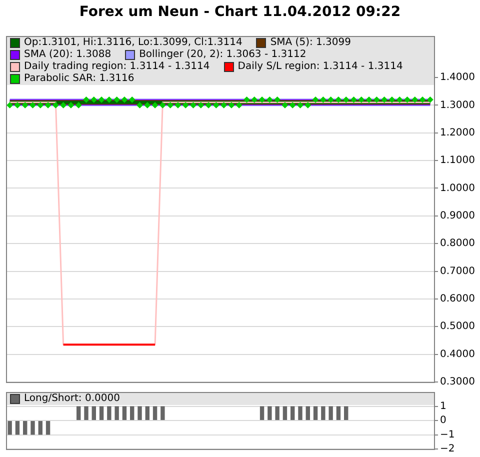  What do you see at coordinates (457, 326) in the screenshot?
I see `y-tick-label: 0.5000` at bounding box center [457, 326].